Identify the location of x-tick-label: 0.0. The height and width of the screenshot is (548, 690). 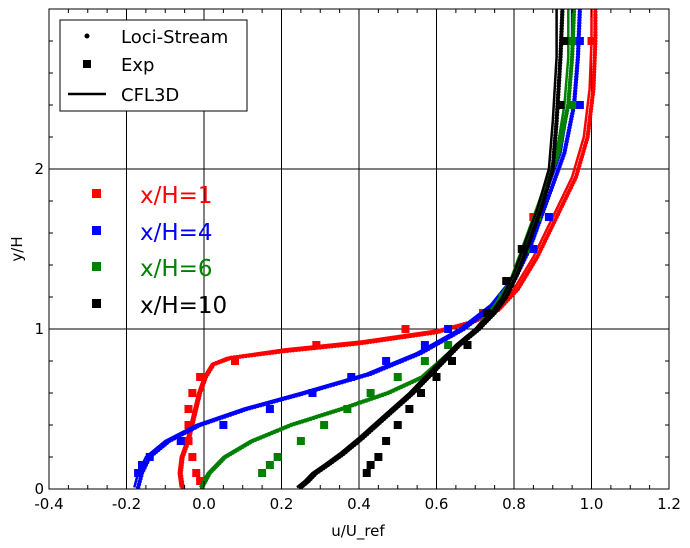
(204, 504).